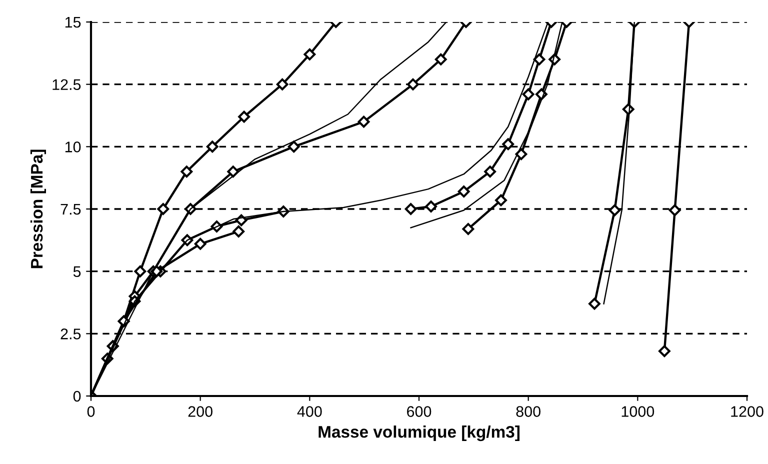 Image resolution: width=768 pixels, height=464 pixels. I want to click on x-tick-label: 600, so click(419, 411).